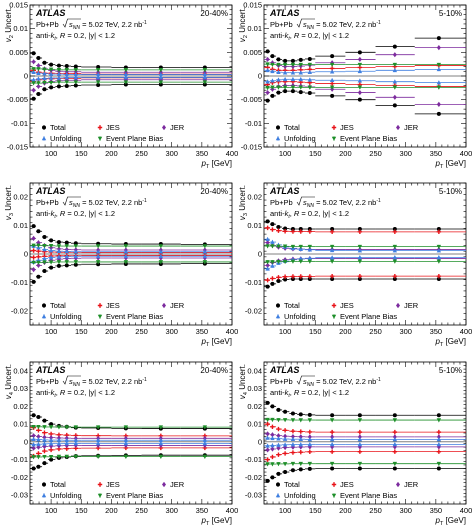 Image resolution: width=474 pixels, height=529 pixels. What do you see at coordinates (171, 331) in the screenshot?
I see `x-tick-label: 300` at bounding box center [171, 331].